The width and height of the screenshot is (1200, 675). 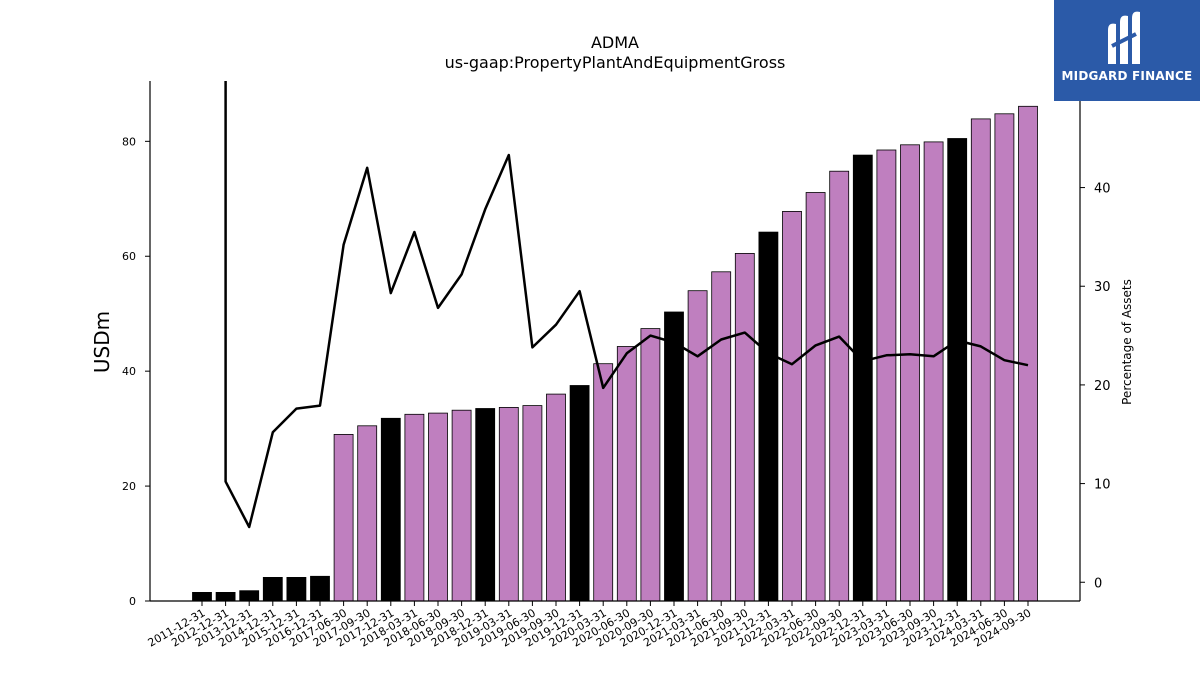 What do you see at coordinates (615, 62) in the screenshot?
I see `chart-subtitle: us-gaap:PropertyPlantAndEquipmentGross` at bounding box center [615, 62].